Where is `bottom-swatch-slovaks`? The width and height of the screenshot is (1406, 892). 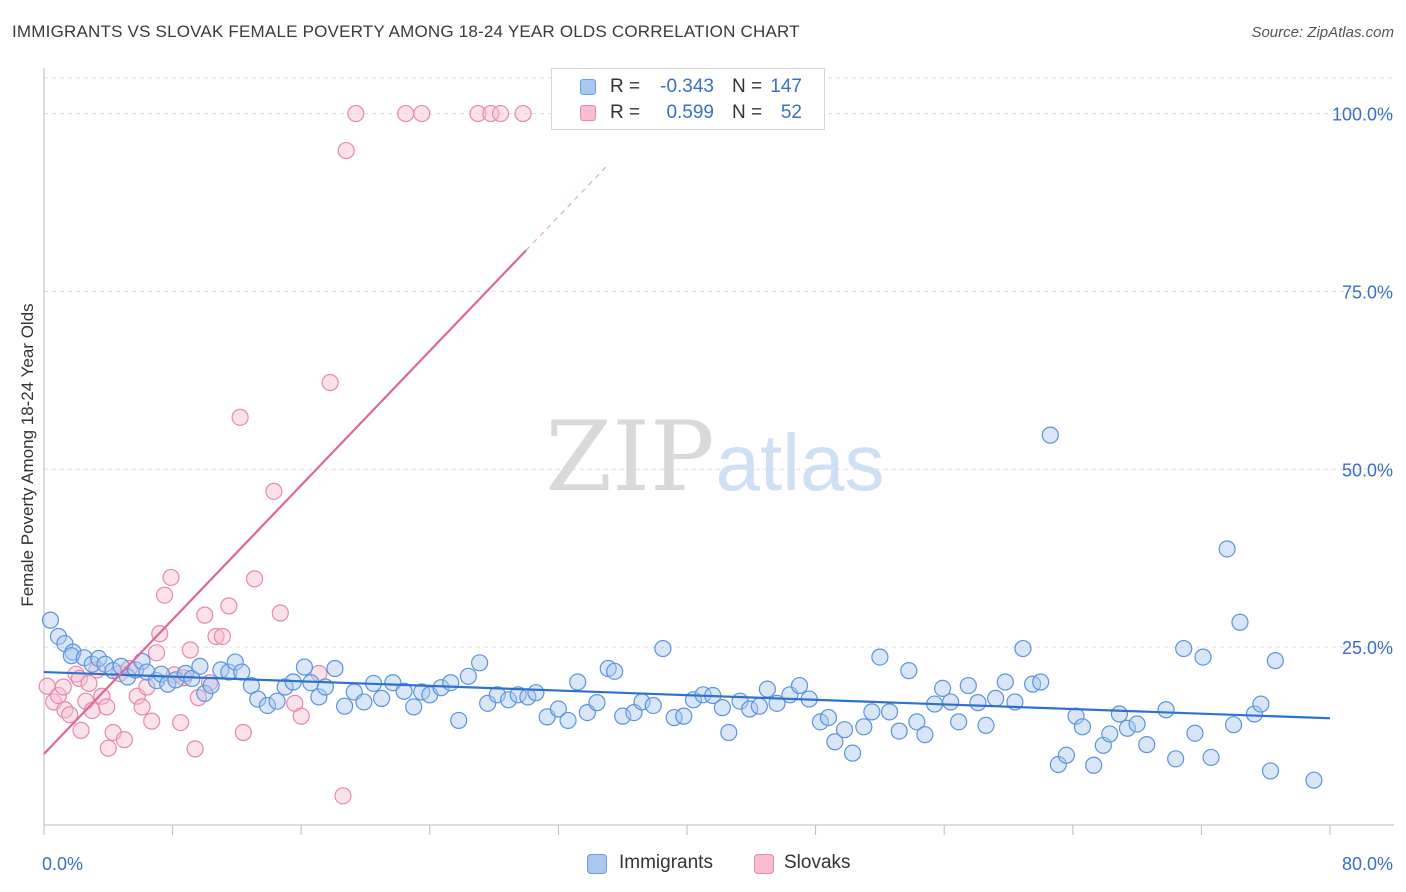
bottom-swatch-slovaks is located at coordinates (764, 864).